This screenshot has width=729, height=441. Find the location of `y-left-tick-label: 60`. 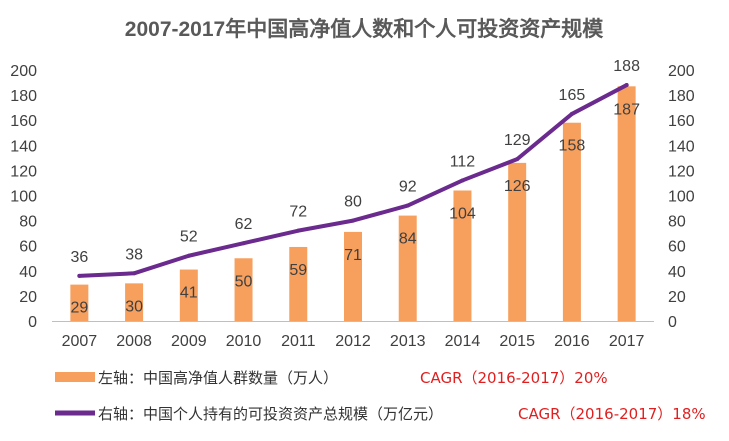

y-left-tick-label: 60 is located at coordinates (28, 247).